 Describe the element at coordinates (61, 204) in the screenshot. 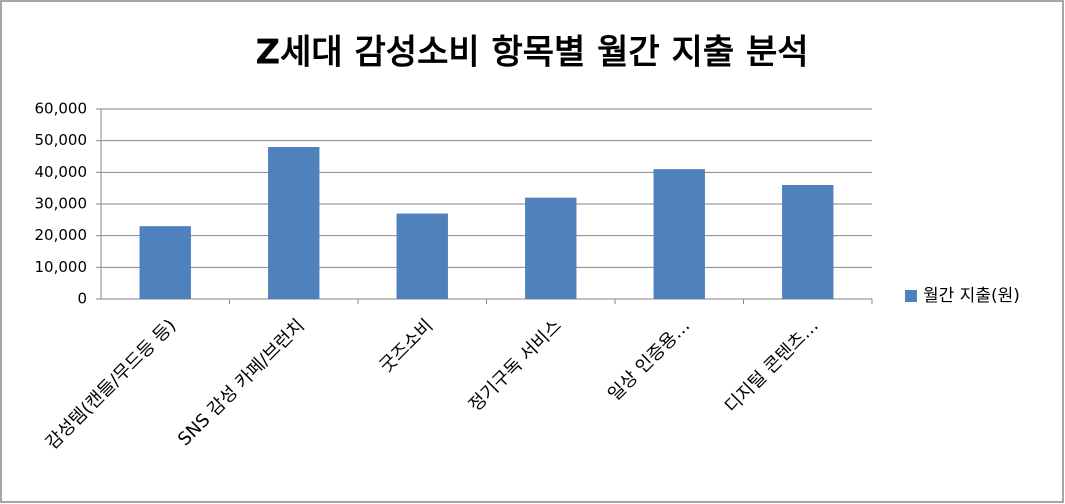

I see `y-tick-label: 30,000` at that location.